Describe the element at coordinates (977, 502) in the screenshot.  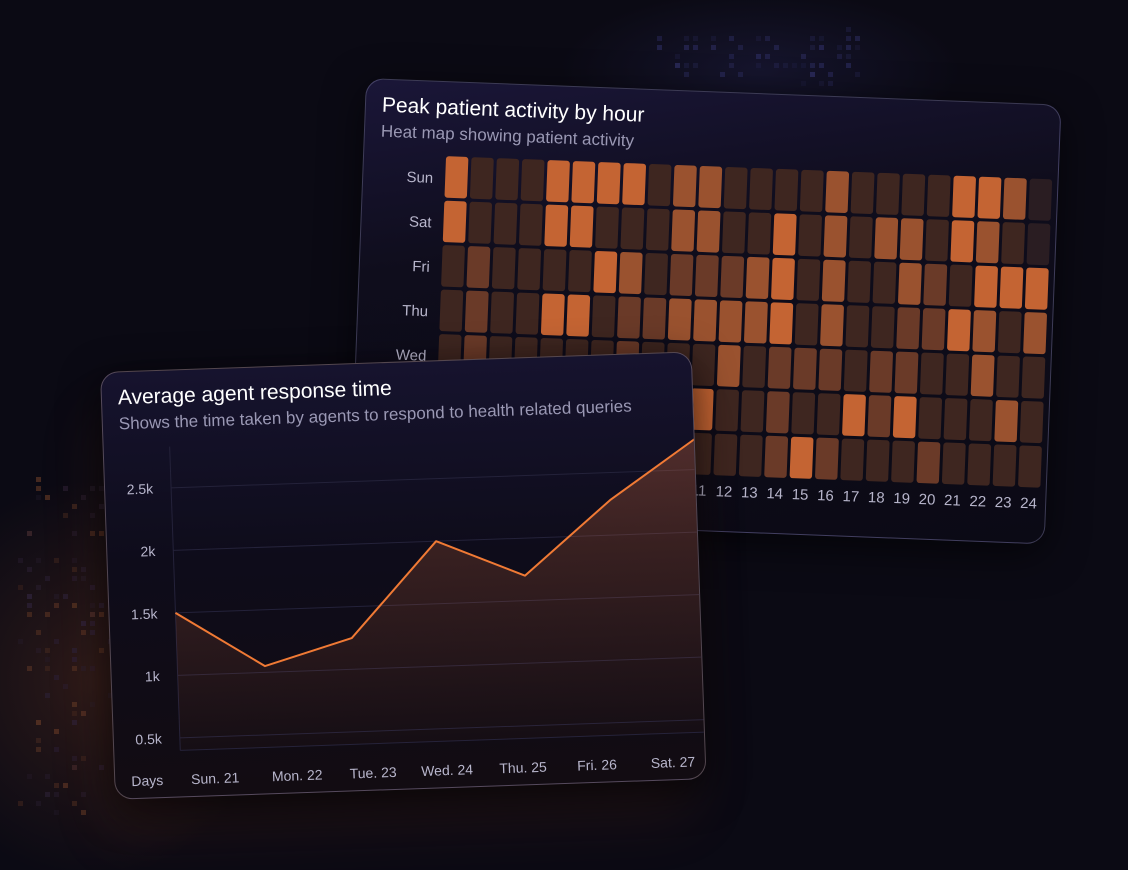
I see `heatmap-column-label: 22` at that location.